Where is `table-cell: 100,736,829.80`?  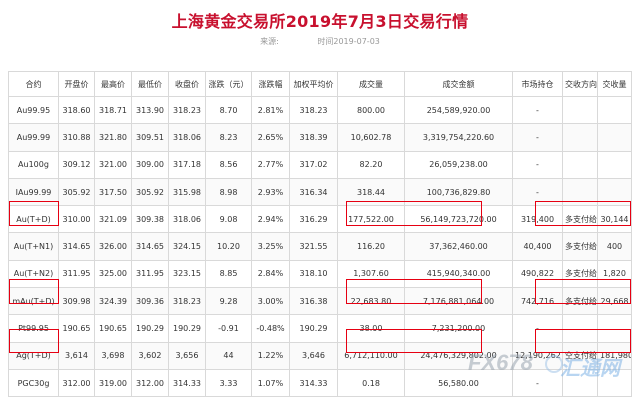 table-cell: 100,736,829.80 is located at coordinates (458, 192).